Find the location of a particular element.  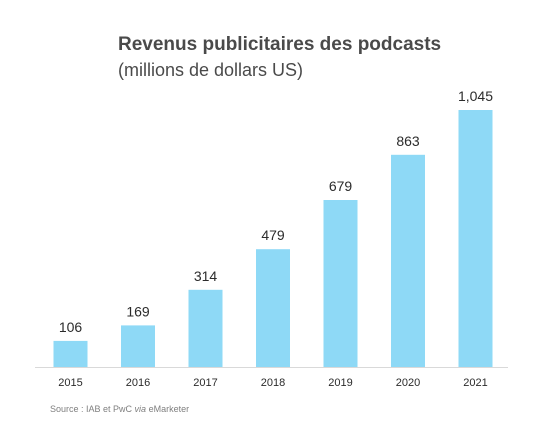

x-tick-2018: 2018 is located at coordinates (273, 383).